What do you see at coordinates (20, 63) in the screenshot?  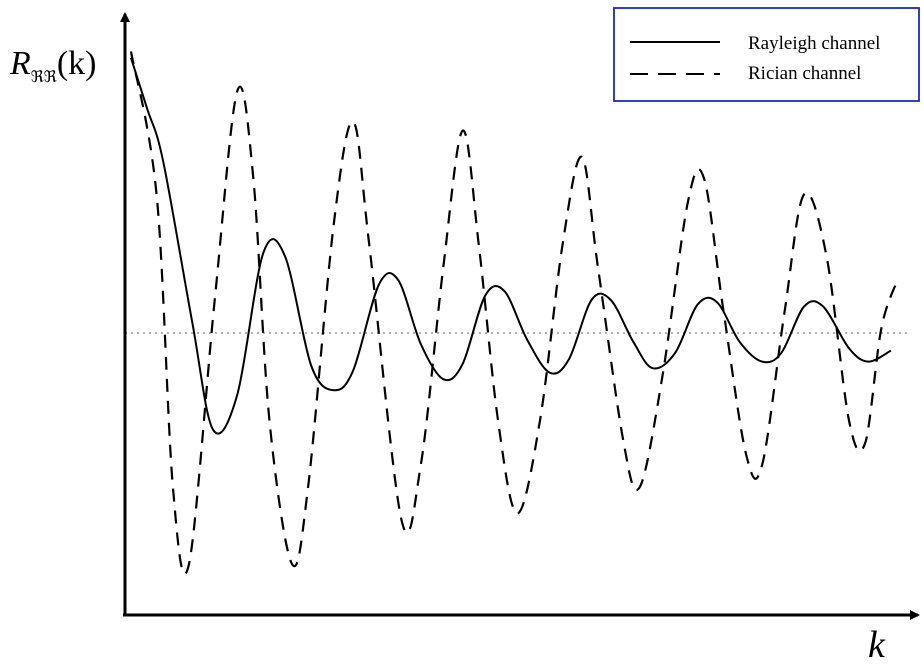 I see `y-axis-title-base: R` at bounding box center [20, 63].